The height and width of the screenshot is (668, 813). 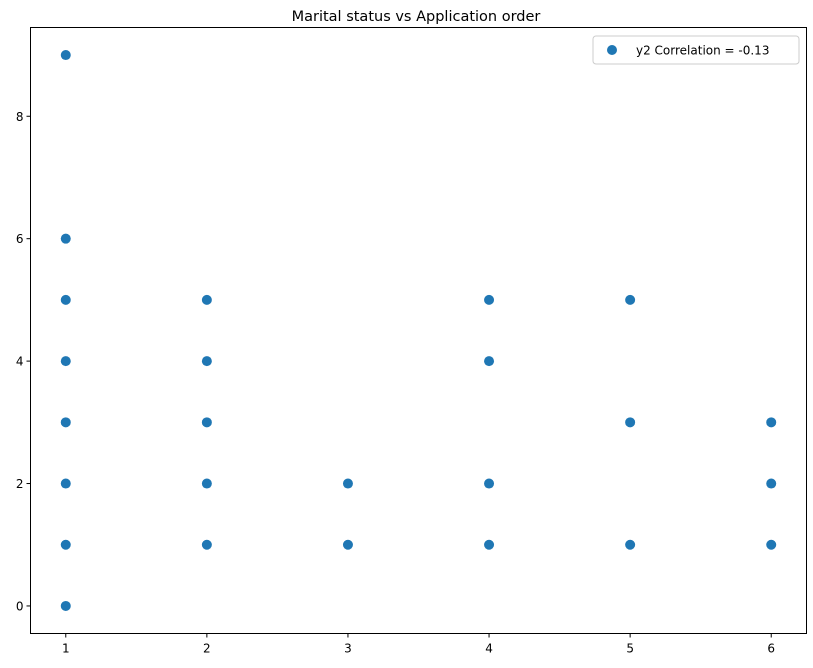 I want to click on x-tick-label: 1, so click(x=66, y=649).